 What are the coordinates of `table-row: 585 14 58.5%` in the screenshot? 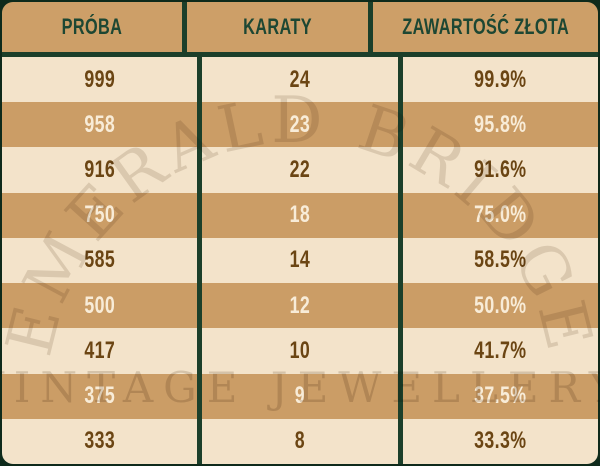 It's located at (300, 260).